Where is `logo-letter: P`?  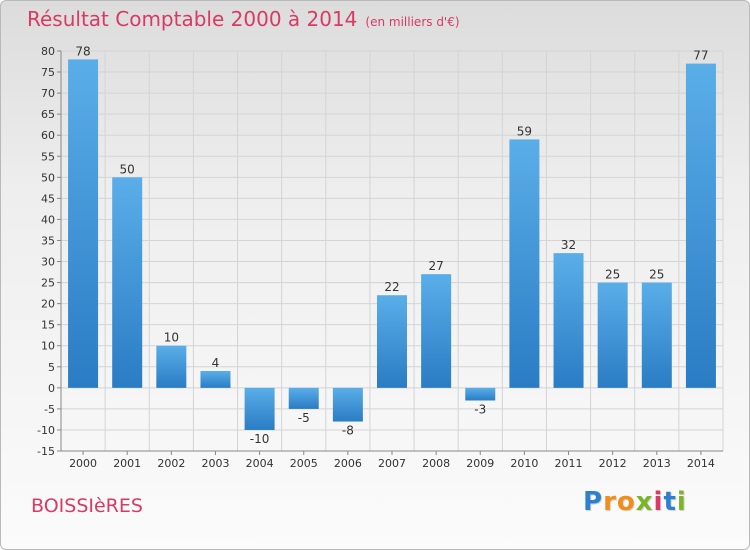
logo-letter: P is located at coordinates (593, 502).